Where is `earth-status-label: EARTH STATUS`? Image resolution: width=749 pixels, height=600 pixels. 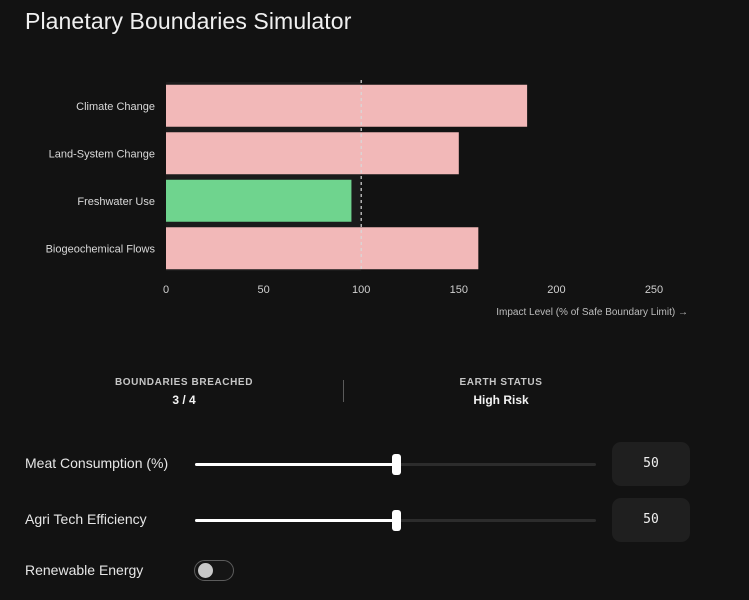 earth-status-label: EARTH STATUS is located at coordinates (501, 382).